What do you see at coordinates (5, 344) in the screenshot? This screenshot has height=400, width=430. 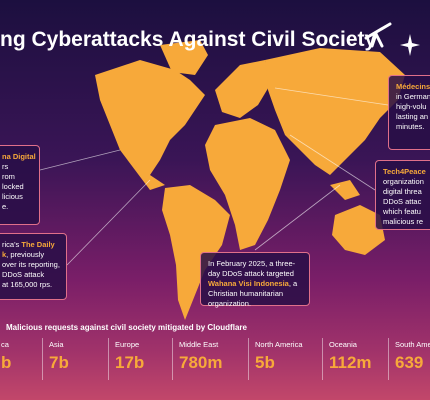 I see `stat-region: ca` at bounding box center [5, 344].